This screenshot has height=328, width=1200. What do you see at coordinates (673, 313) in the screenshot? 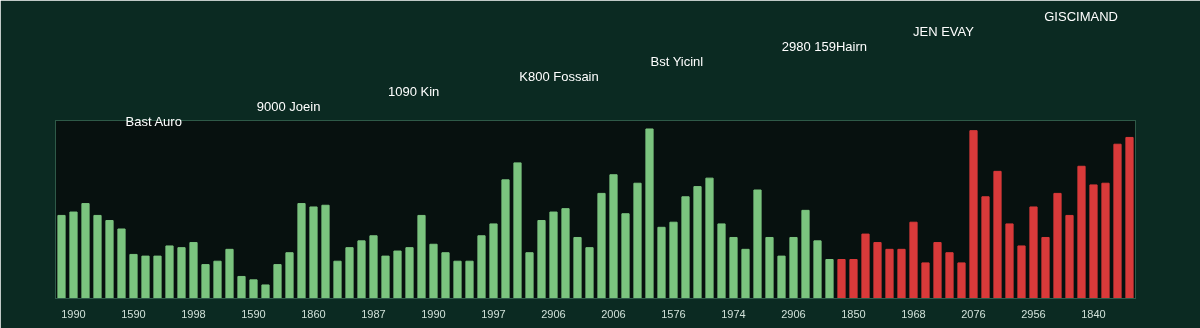
I see `x-tick-label: 1576` at bounding box center [673, 313].